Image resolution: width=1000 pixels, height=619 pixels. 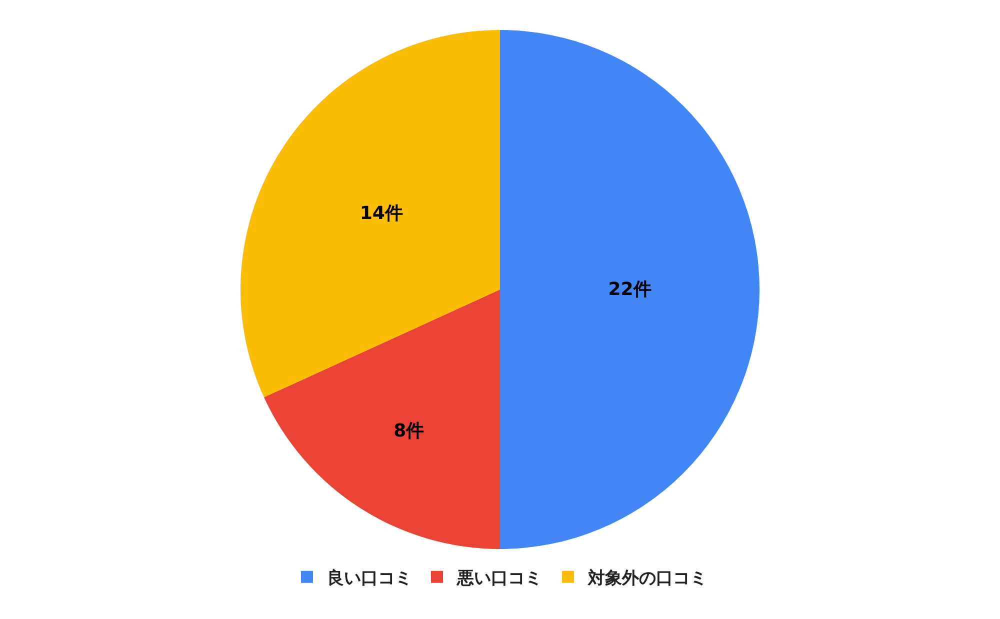 I want to click on pie-slice, so click(x=382, y=419).